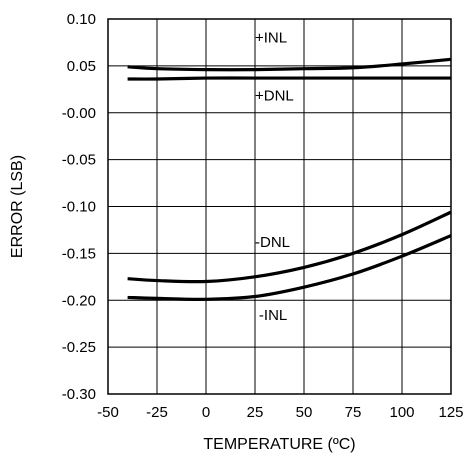  What do you see at coordinates (274, 176) in the screenshot?
I see `series-labels: +INL +DNL -DNL -INL` at bounding box center [274, 176].